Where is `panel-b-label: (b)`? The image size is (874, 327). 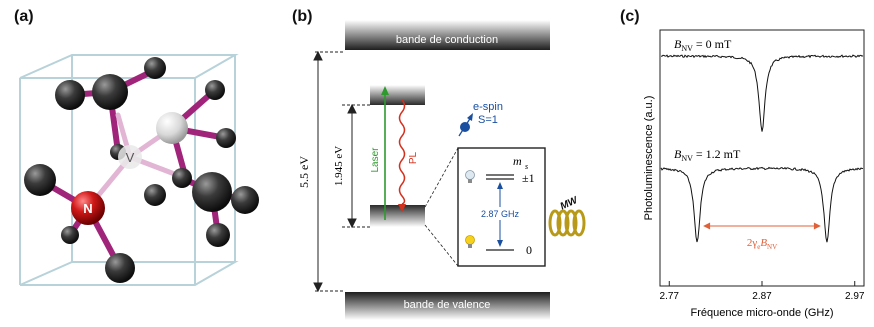 panel-b-label: (b) is located at coordinates (302, 16).